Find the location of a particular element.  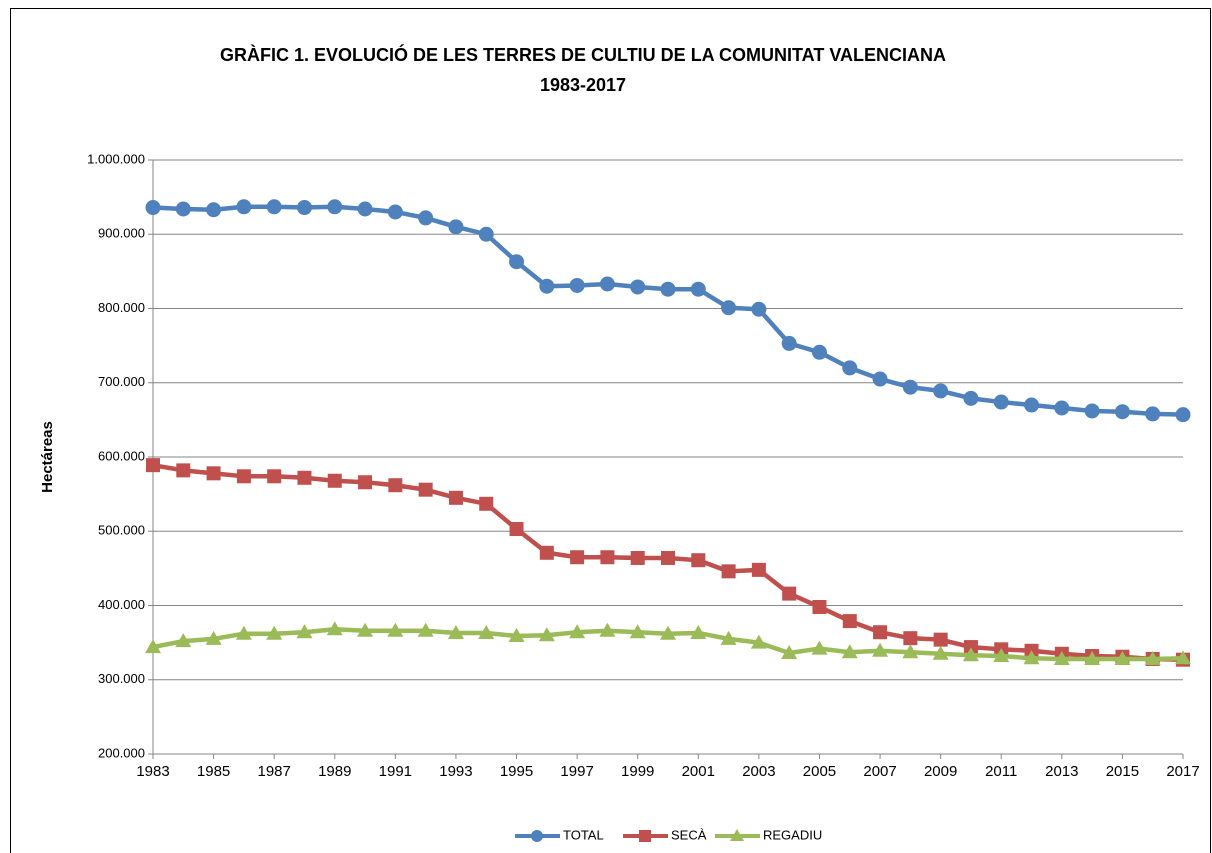

y-tick-label: 200.000 is located at coordinates (121, 752).